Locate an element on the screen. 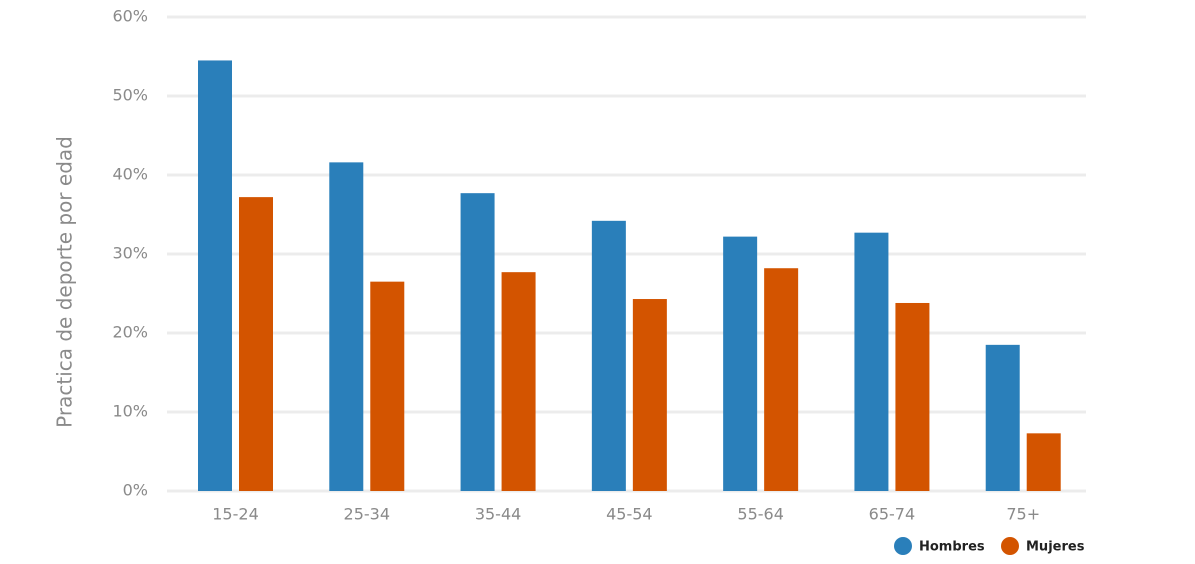 This screenshot has height=564, width=1195. x-tick-label: 15-24 is located at coordinates (235, 514).